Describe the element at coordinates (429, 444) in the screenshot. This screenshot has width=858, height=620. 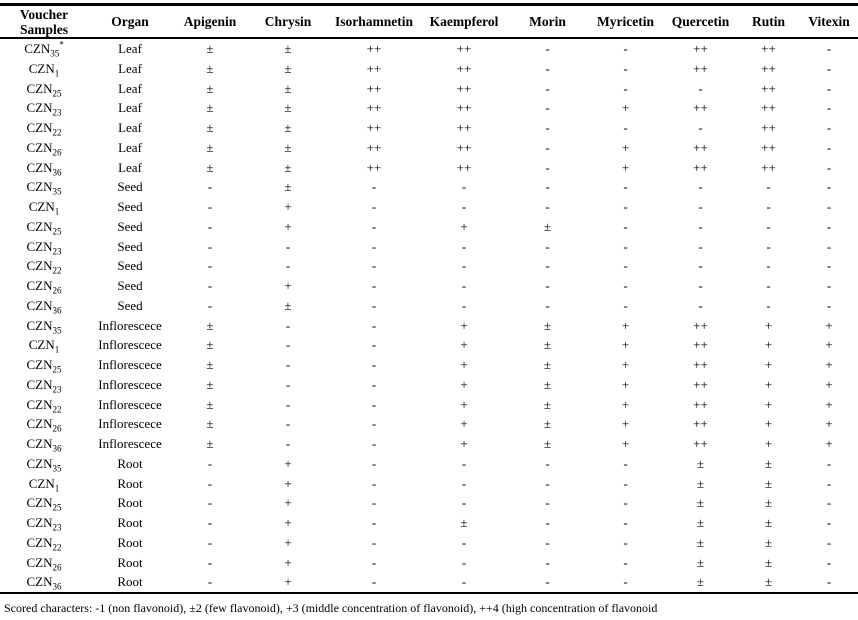
I see `table-row: CZN36 Inflorescece ± - - + ± + ++ + +` at that location.